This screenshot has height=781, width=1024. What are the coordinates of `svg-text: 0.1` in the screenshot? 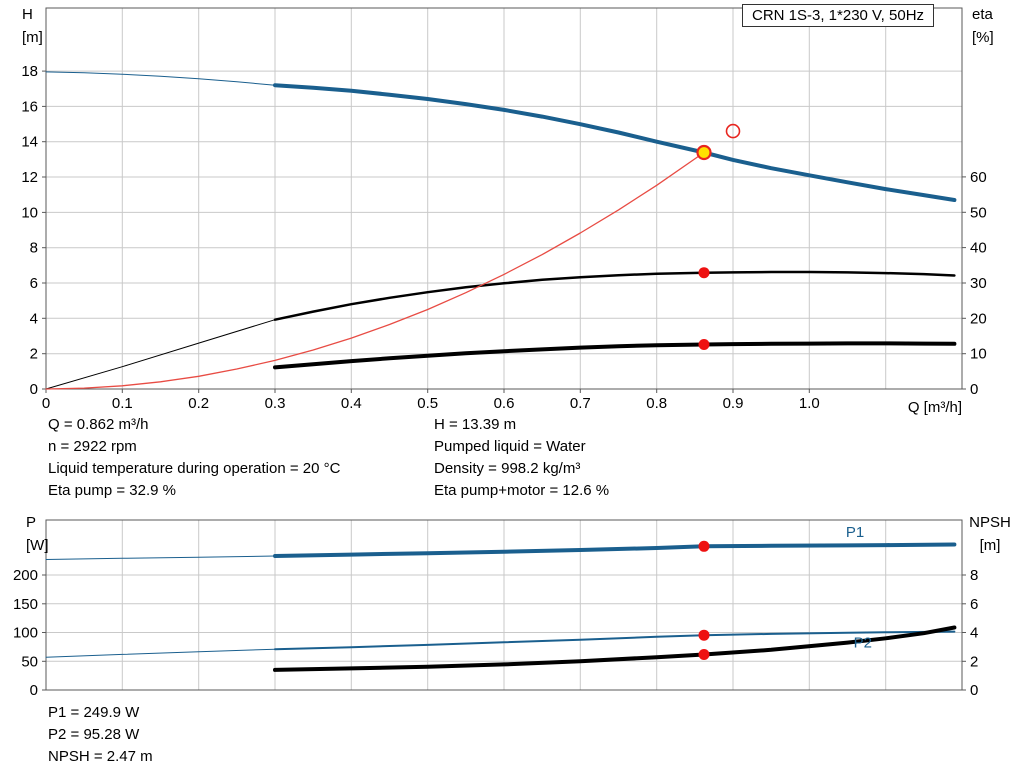 It's located at (122, 403).